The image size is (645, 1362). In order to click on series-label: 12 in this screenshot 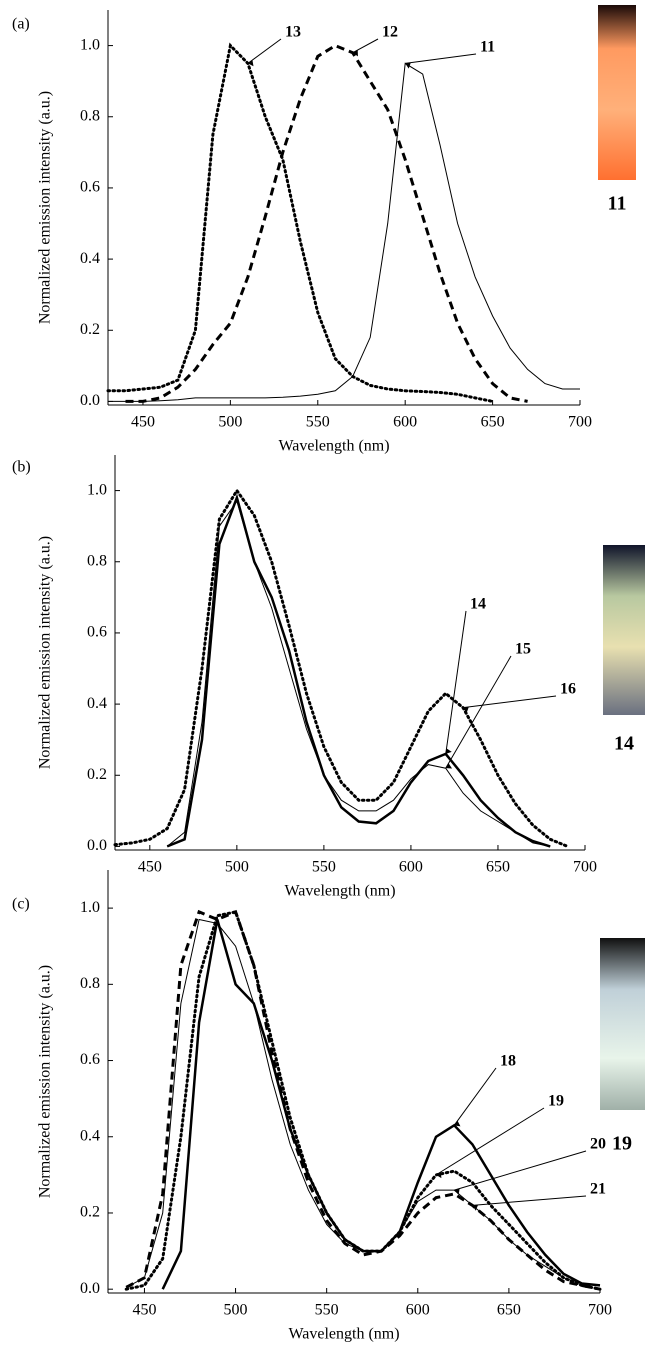, I will do `click(390, 32)`.